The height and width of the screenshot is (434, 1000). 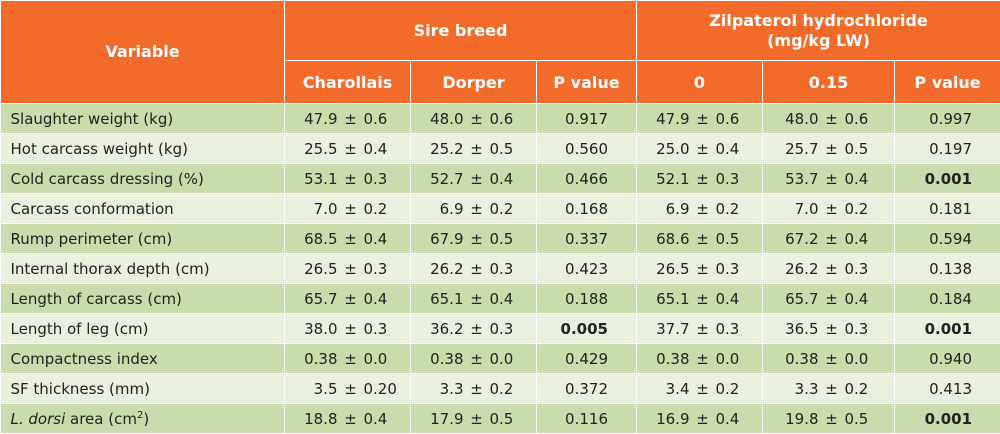 What do you see at coordinates (143, 239) in the screenshot?
I see `row-label: Rump perimeter (cm)` at bounding box center [143, 239].